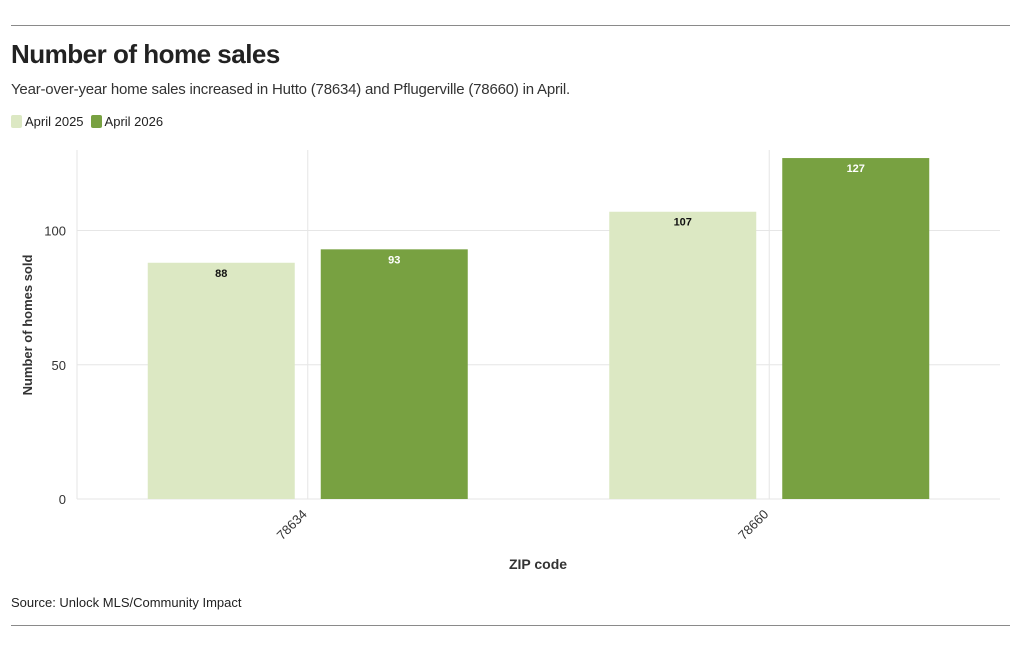 The width and height of the screenshot is (1020, 650). I want to click on legend-item-april-2025: April 2025, so click(47, 121).